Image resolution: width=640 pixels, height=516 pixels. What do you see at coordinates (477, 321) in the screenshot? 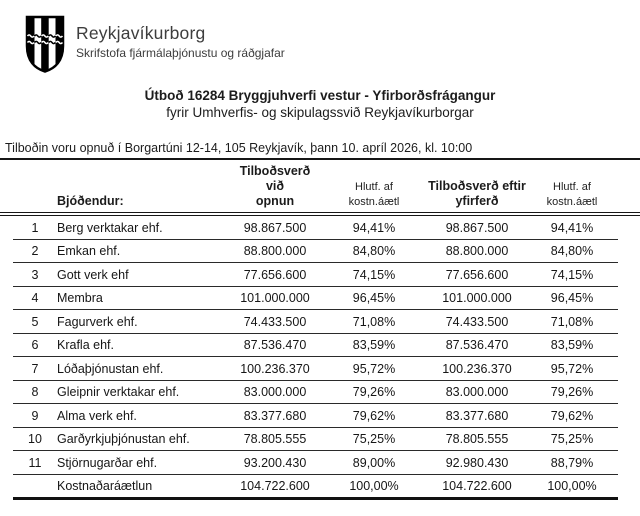
I see `price-after-review: 74.433.500` at bounding box center [477, 321].